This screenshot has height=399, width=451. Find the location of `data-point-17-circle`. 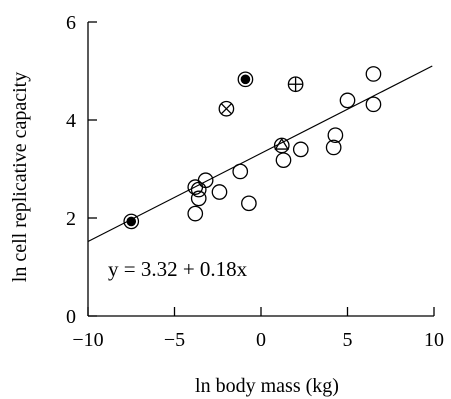

data-point-17-circle is located at coordinates (347, 100).